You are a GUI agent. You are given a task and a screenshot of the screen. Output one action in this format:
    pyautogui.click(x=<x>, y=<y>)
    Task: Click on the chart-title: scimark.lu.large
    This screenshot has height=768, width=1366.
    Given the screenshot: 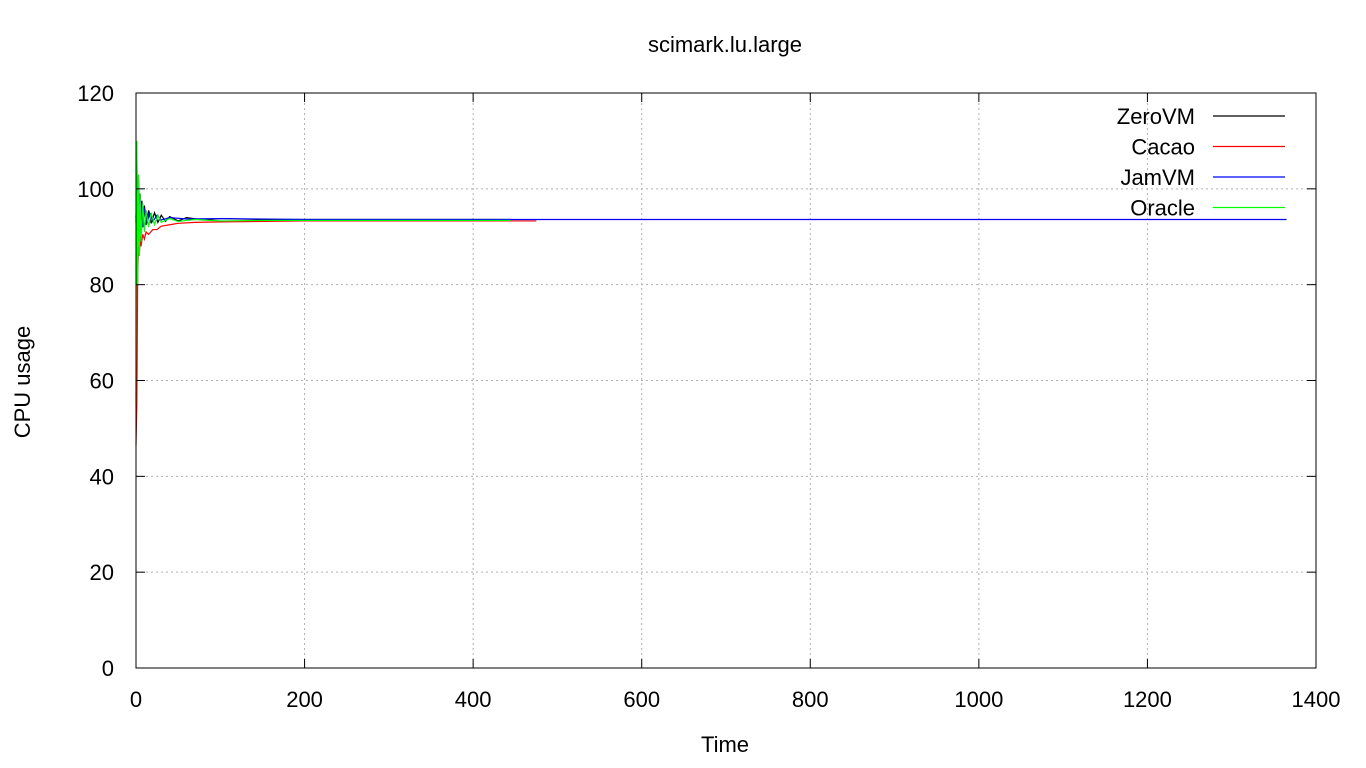 What is the action you would take?
    pyautogui.click(x=725, y=44)
    